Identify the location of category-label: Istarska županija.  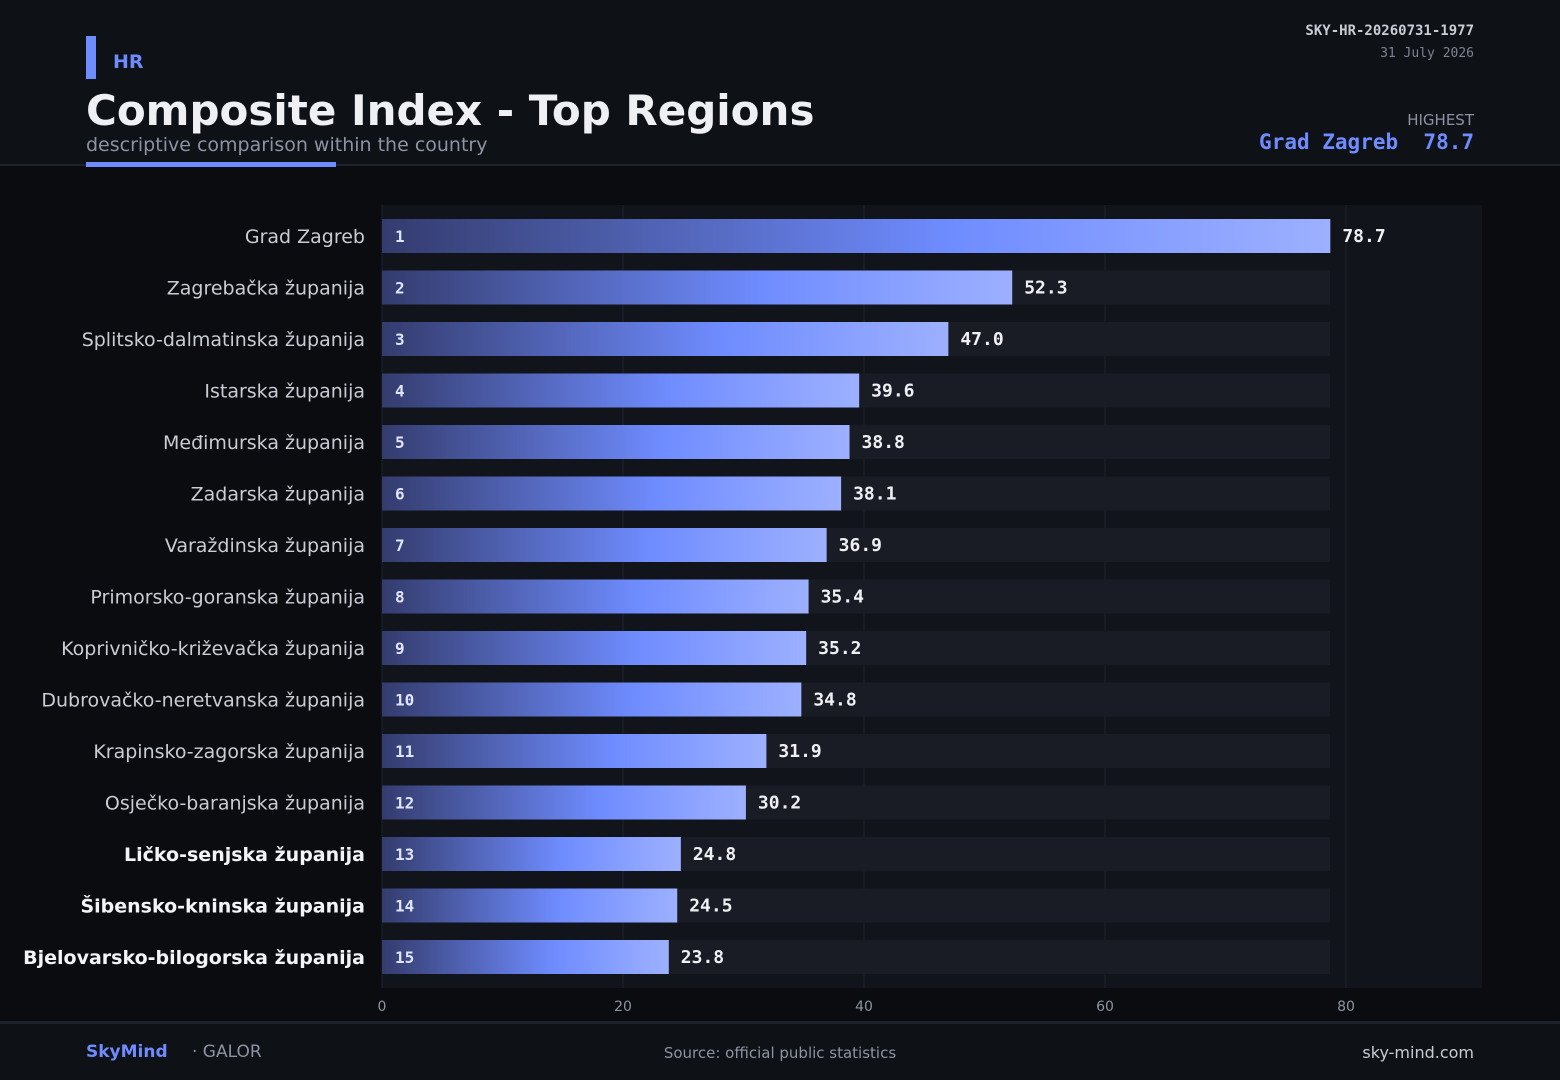
(284, 392).